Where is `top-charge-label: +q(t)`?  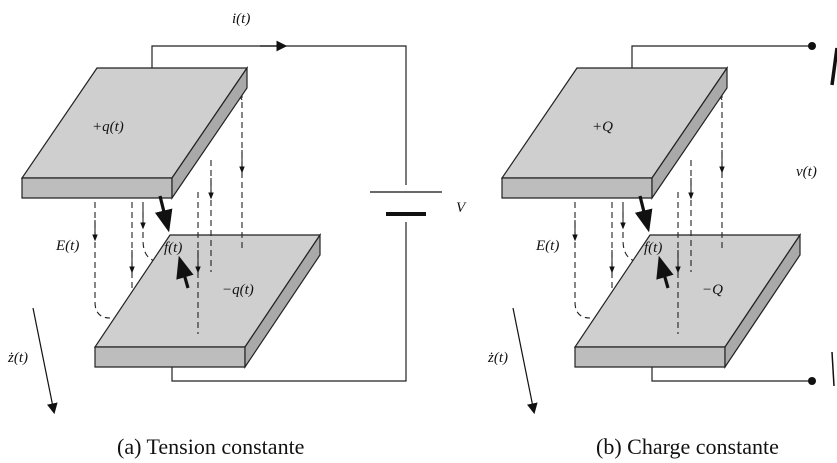
top-charge-label: +q(t) is located at coordinates (108, 127).